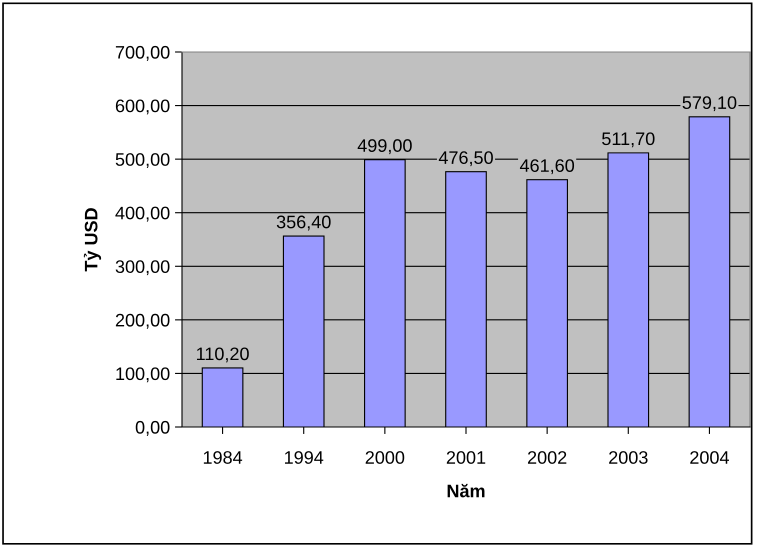 Image resolution: width=760 pixels, height=546 pixels. I want to click on x-tick-label: 1984, so click(223, 457).